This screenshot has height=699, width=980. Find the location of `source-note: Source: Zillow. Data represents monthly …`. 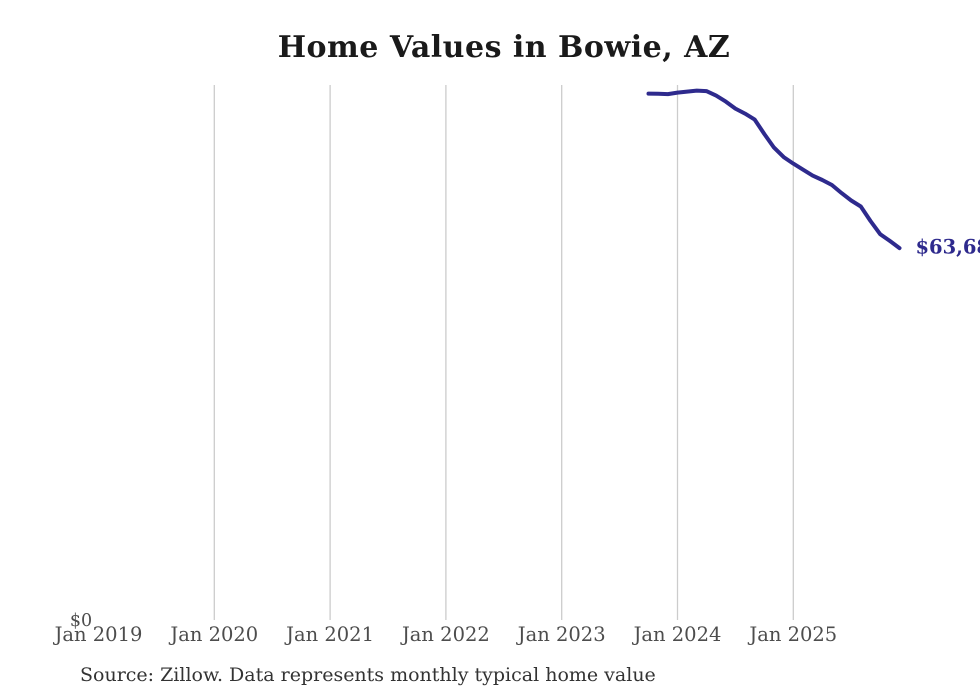

source-note: Source: Zillow. Data represents monthly … is located at coordinates (368, 675).